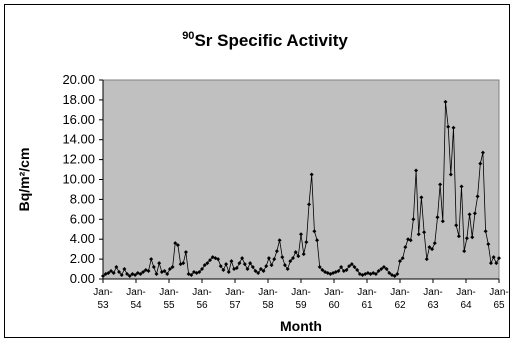 The width and height of the screenshot is (516, 344). Describe the element at coordinates (82, 218) in the screenshot. I see `y-tick-label: 6.00` at that location.